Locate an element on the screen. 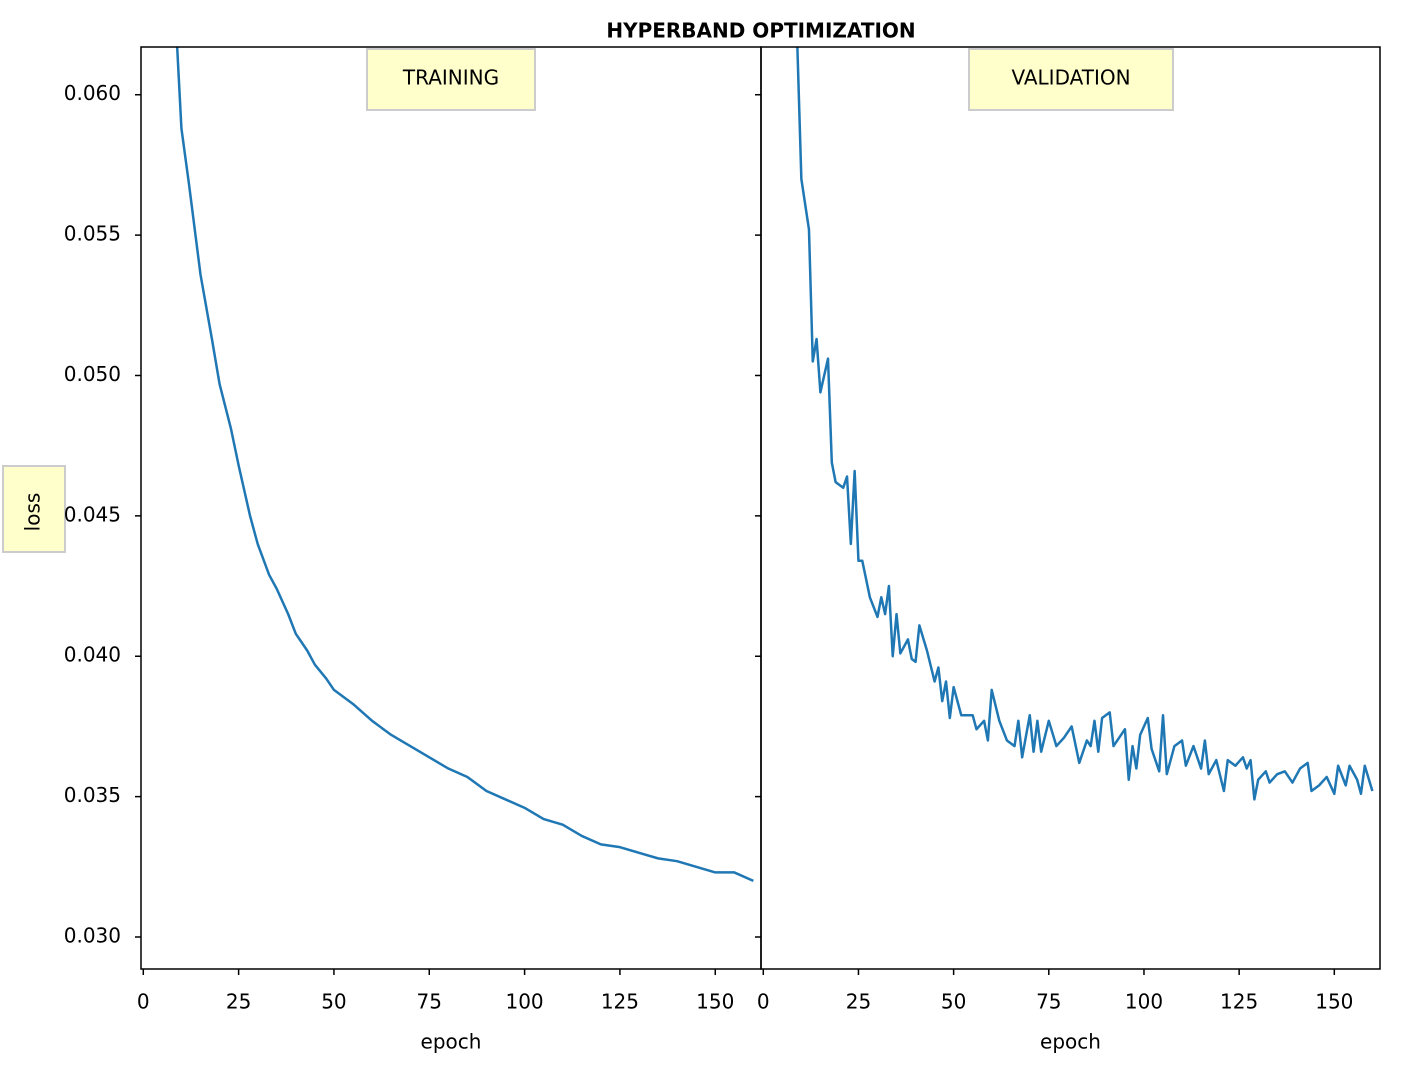  y-tick-label: 0.035 is located at coordinates (92, 795).